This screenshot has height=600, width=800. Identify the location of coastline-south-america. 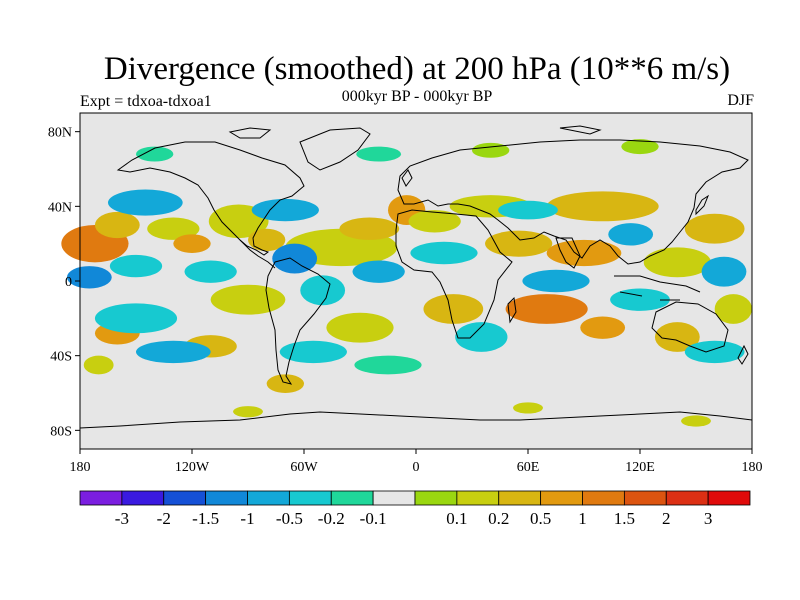
(298, 321).